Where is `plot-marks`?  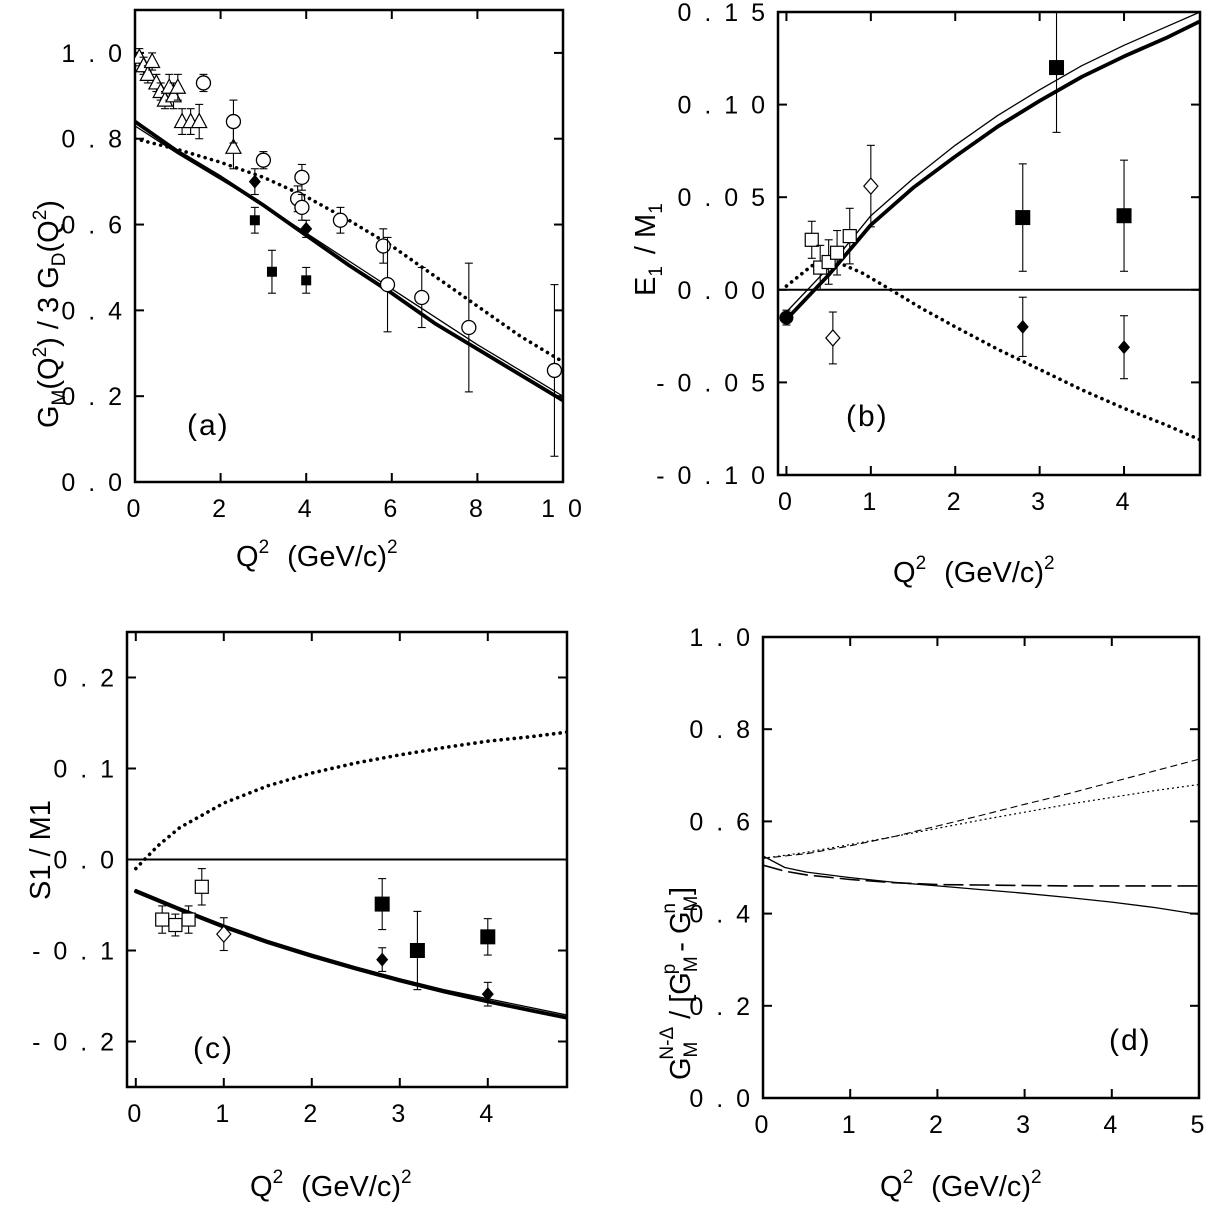 plot-marks is located at coordinates (347, 875).